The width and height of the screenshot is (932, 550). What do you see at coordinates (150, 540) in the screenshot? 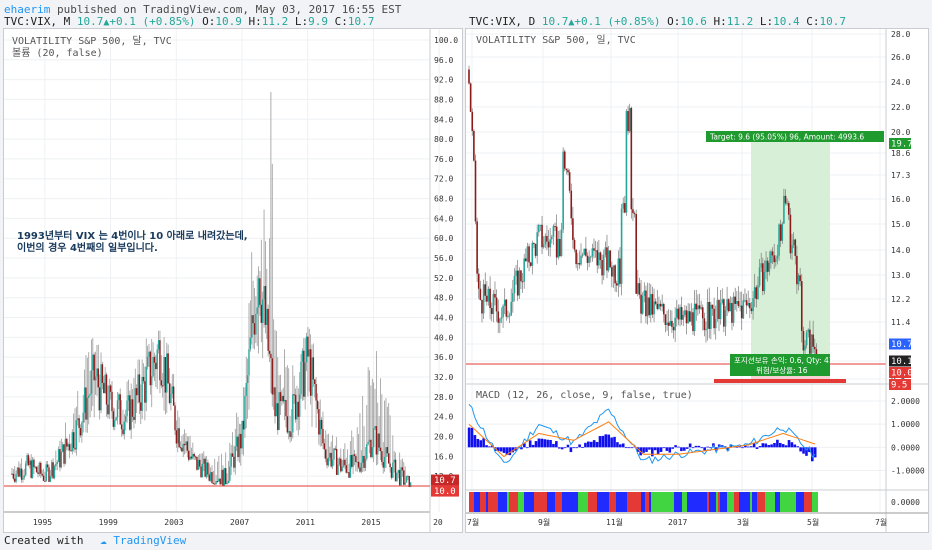
I see `tradingview-link: TradingView` at bounding box center [150, 540].